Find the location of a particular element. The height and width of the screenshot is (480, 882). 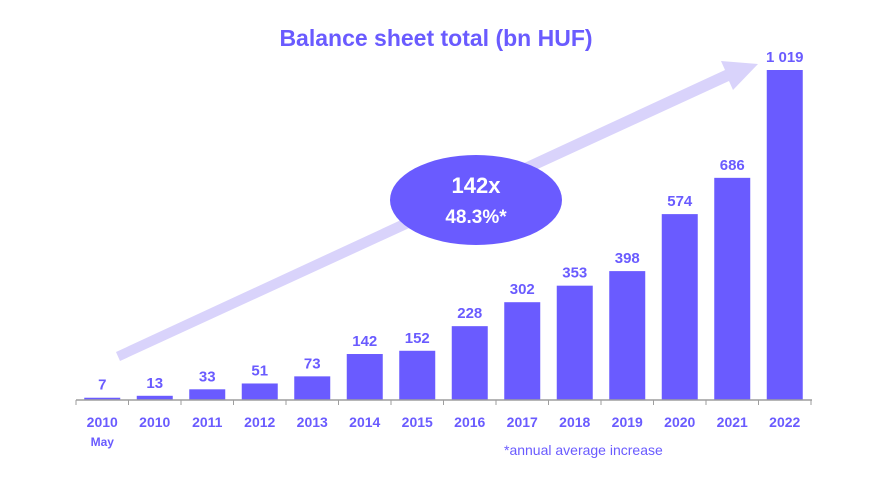

x-tick-label: 2017 is located at coordinates (522, 422).